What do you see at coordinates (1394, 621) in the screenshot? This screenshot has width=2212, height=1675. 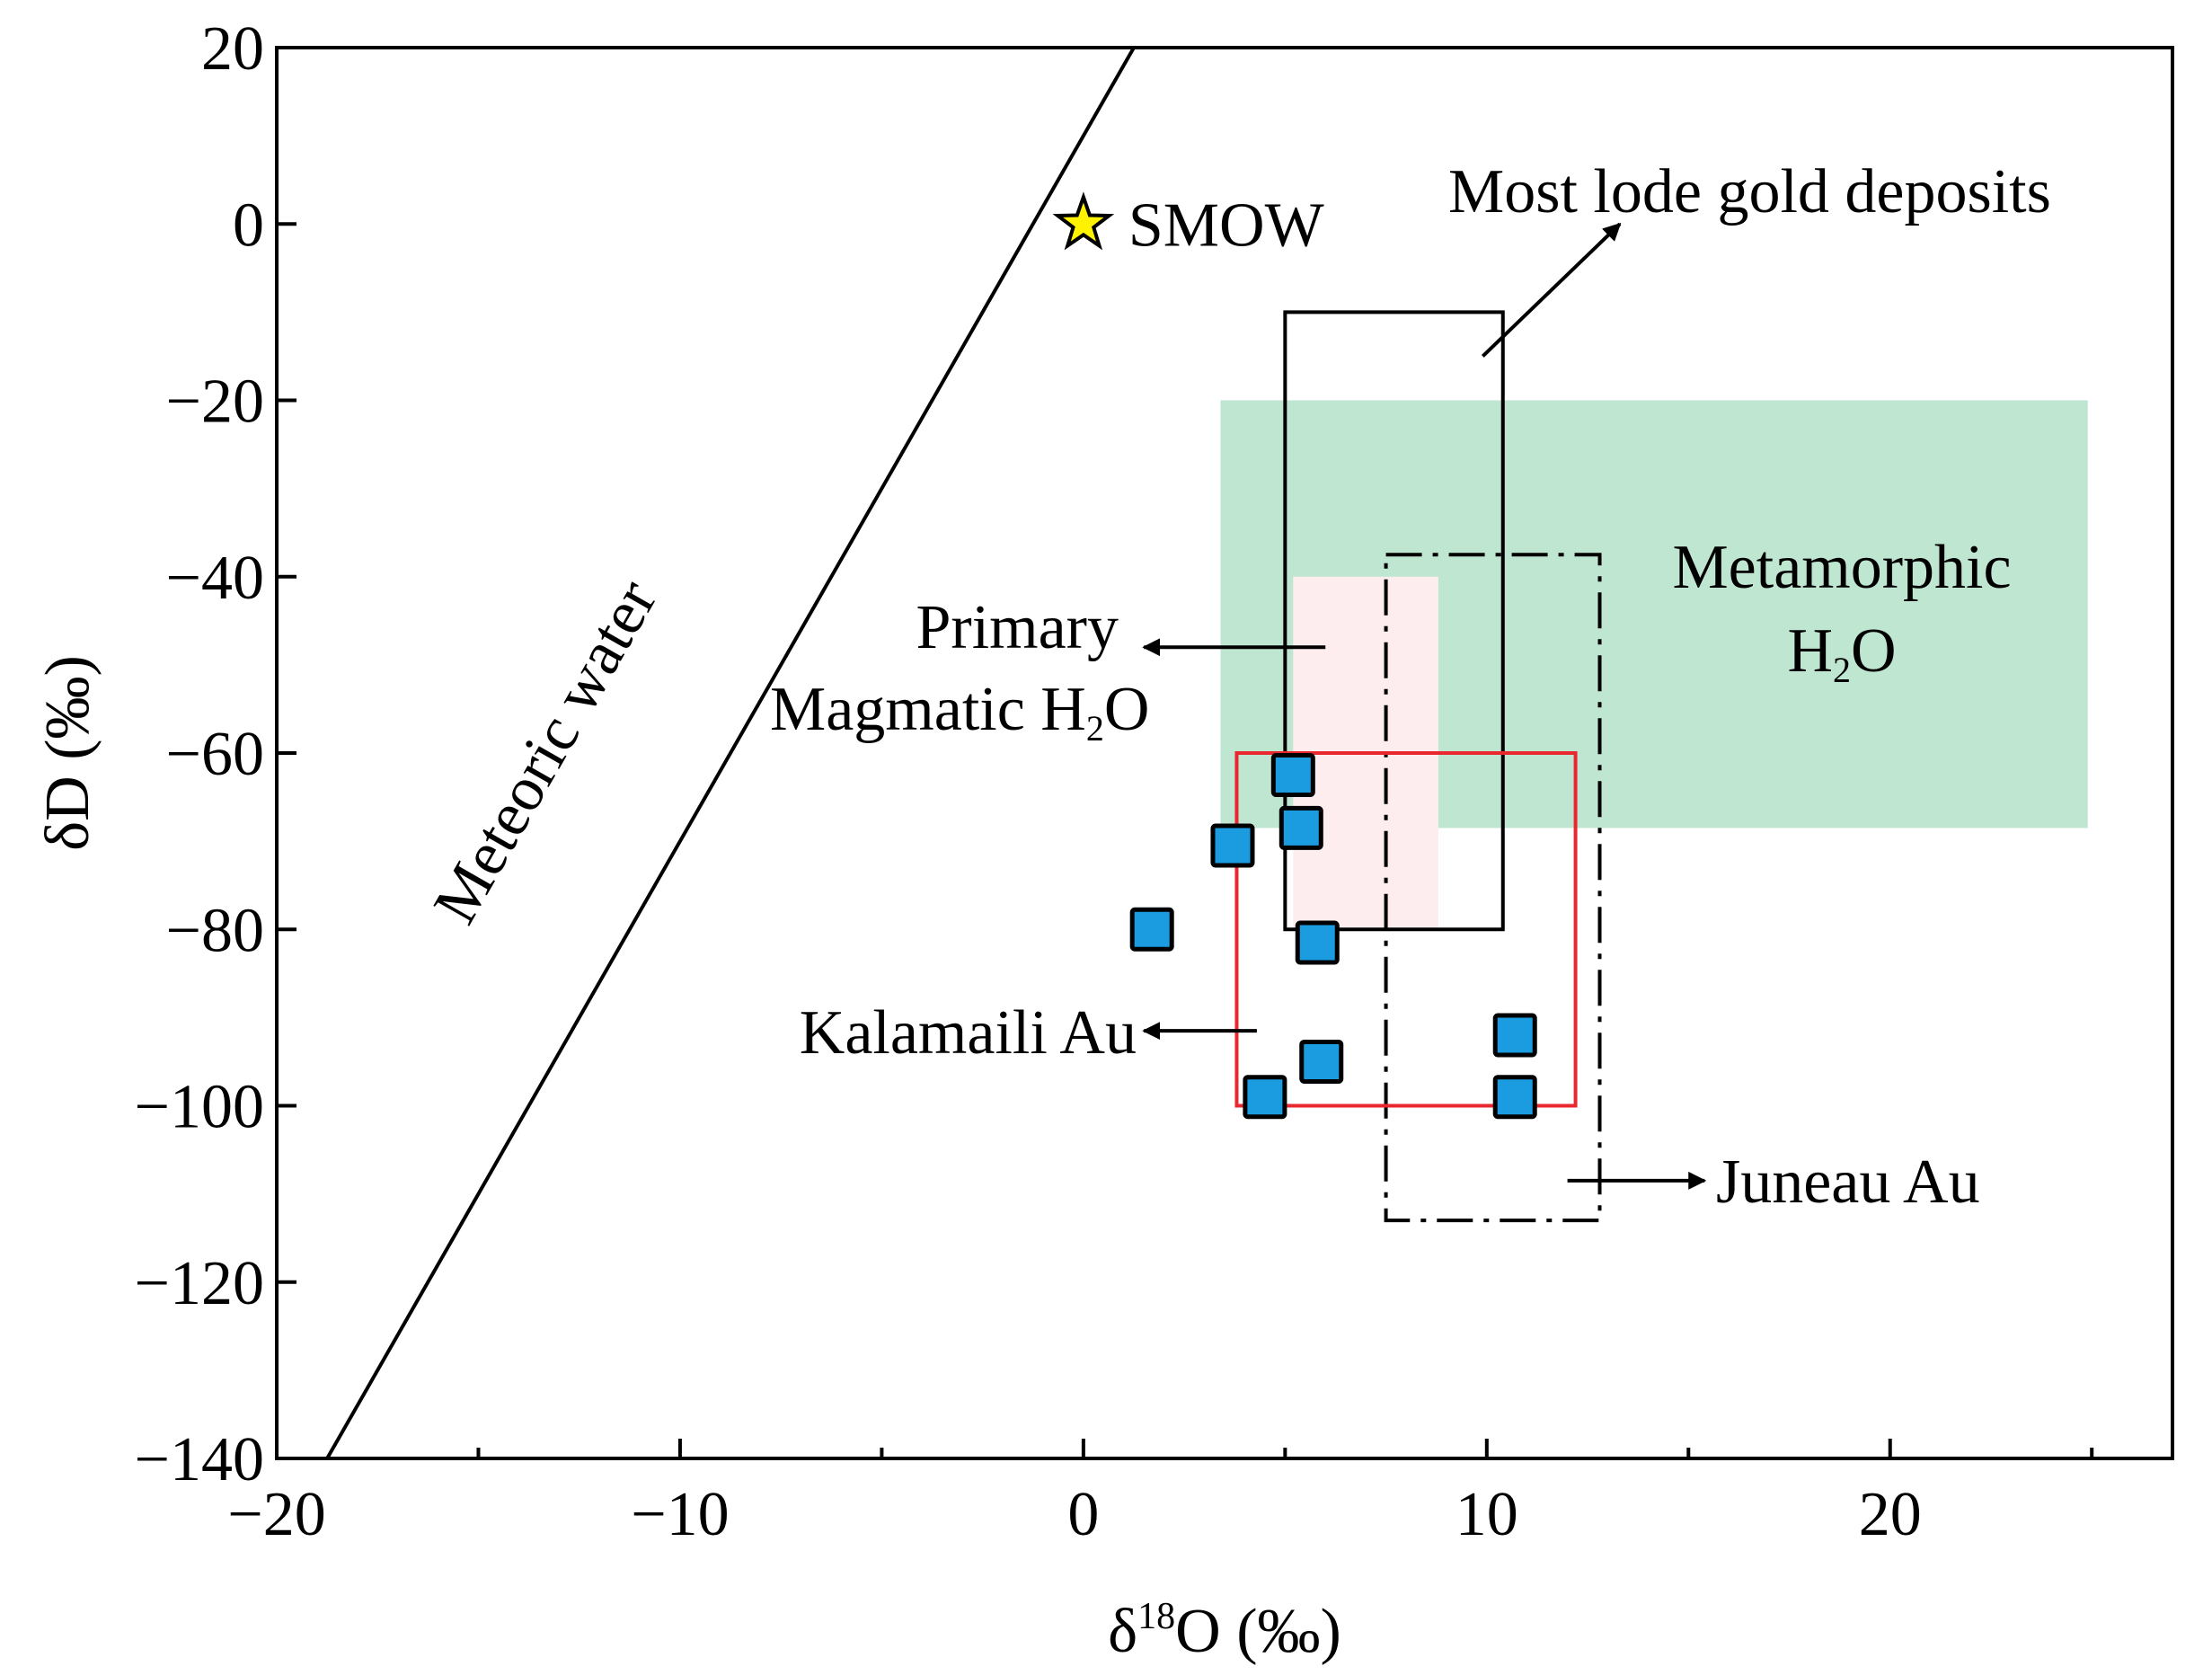 I see `most-lode-gold-deposits-box` at bounding box center [1394, 621].